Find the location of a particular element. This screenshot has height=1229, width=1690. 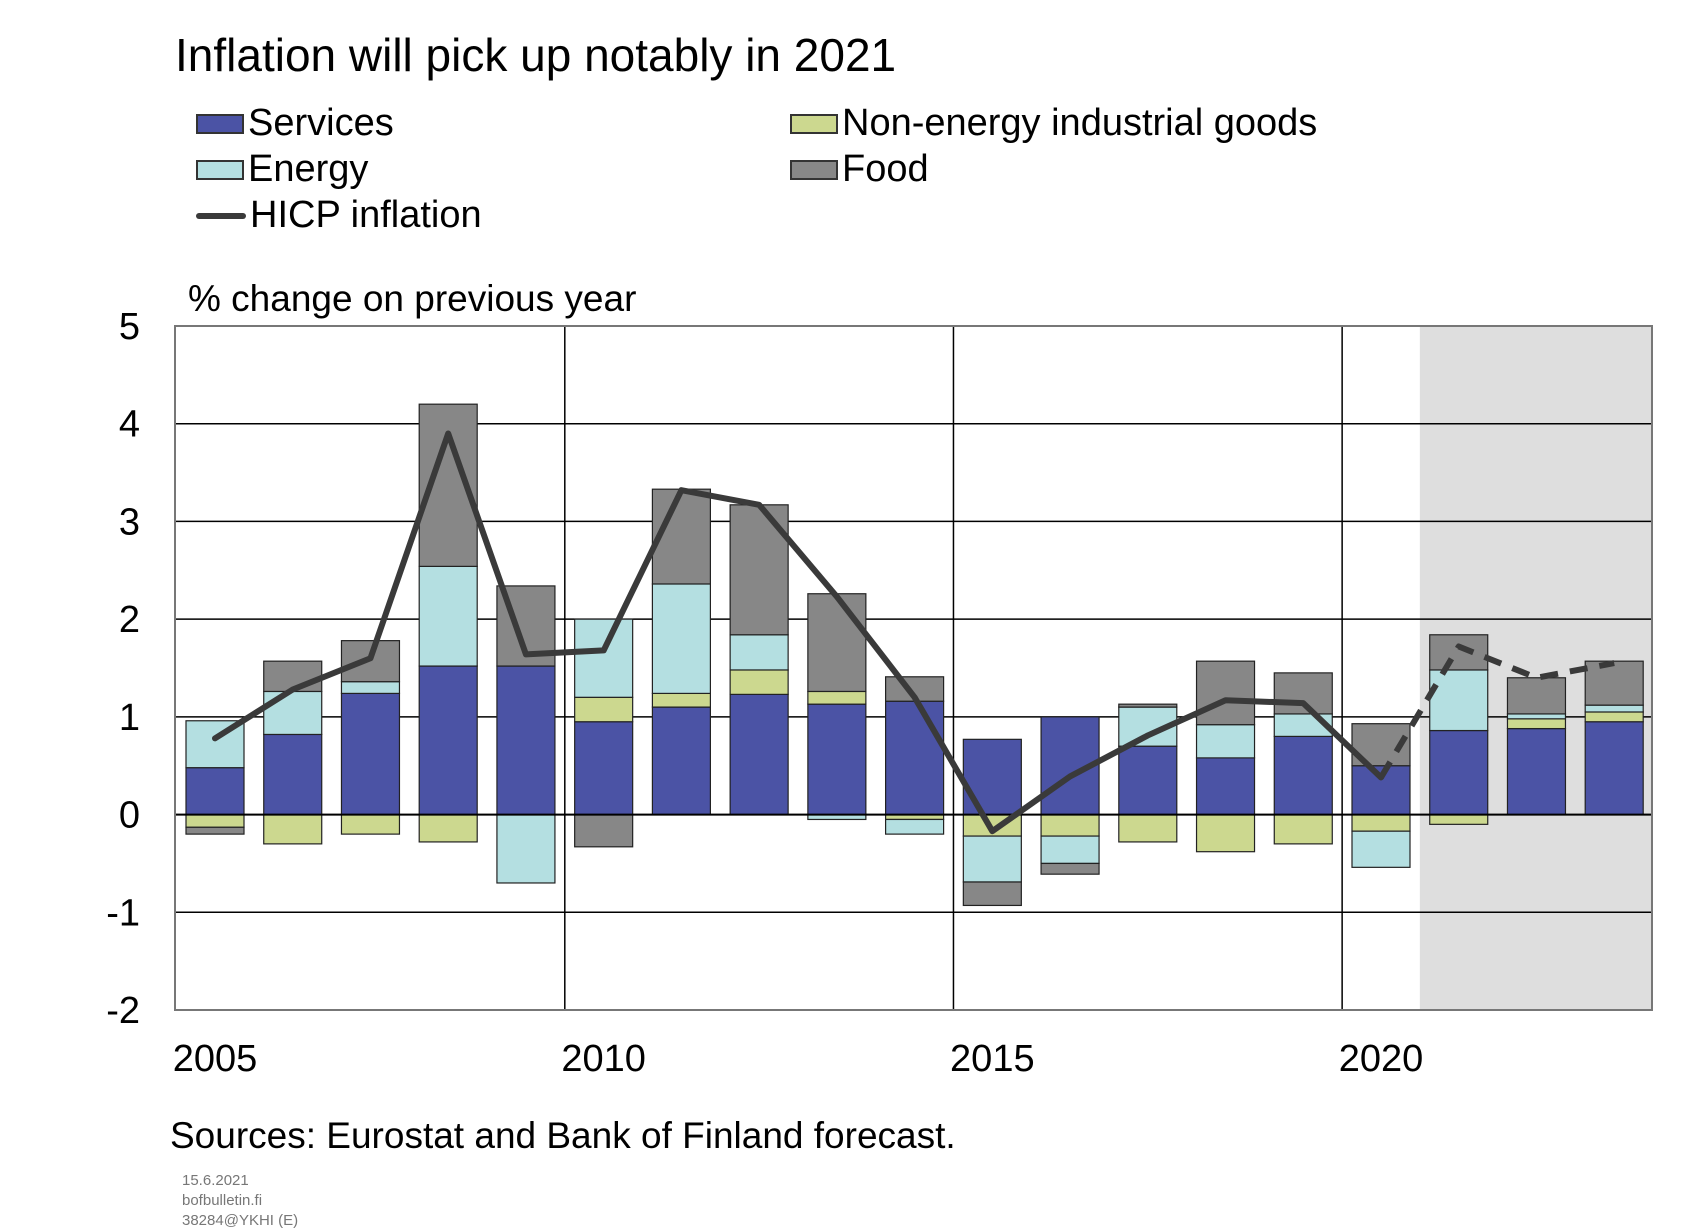

legend-label-hicp: HICP inflation is located at coordinates (366, 215).